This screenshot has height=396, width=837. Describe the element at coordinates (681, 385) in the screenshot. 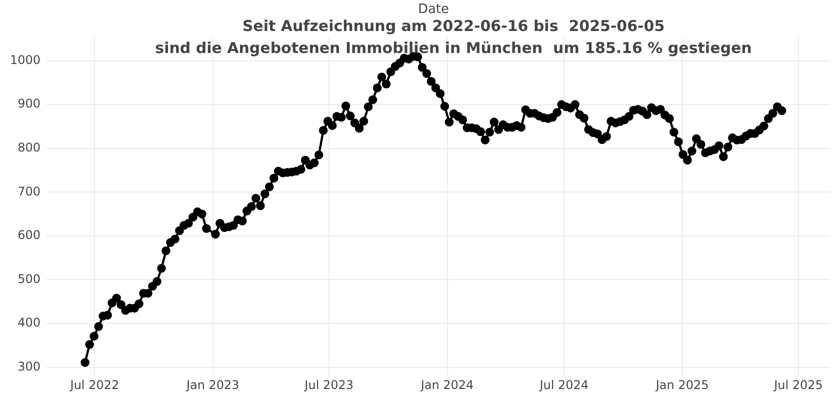

I see `x-tick-label: Jan 2025` at that location.